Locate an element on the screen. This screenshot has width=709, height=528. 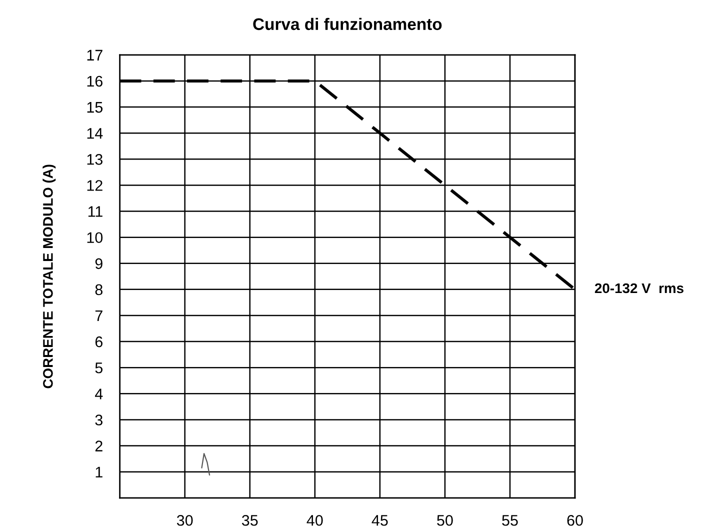
y-tick-label: 15 is located at coordinates (95, 107).